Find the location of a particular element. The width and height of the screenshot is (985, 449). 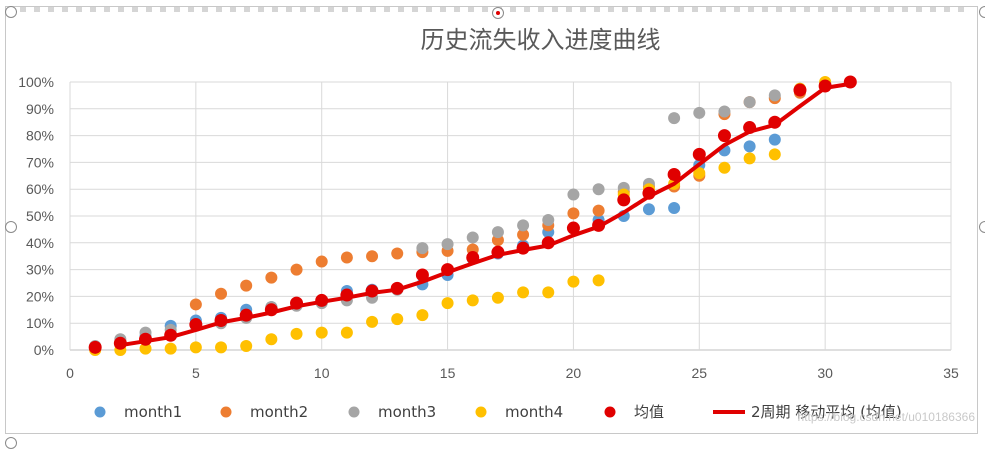

legend-label: 均值 is located at coordinates (649, 412).